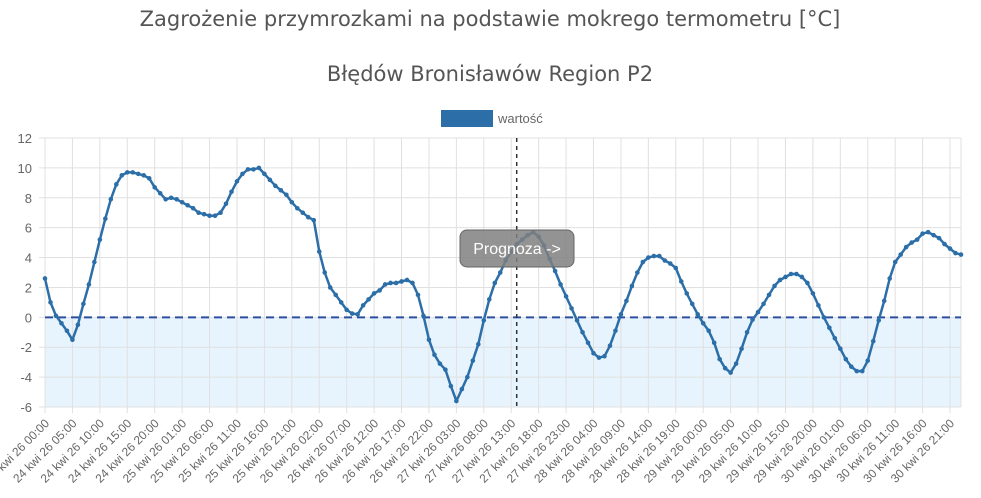 The width and height of the screenshot is (981, 498). I want to click on forecast-label-text: Prognoza ->, so click(517, 249).